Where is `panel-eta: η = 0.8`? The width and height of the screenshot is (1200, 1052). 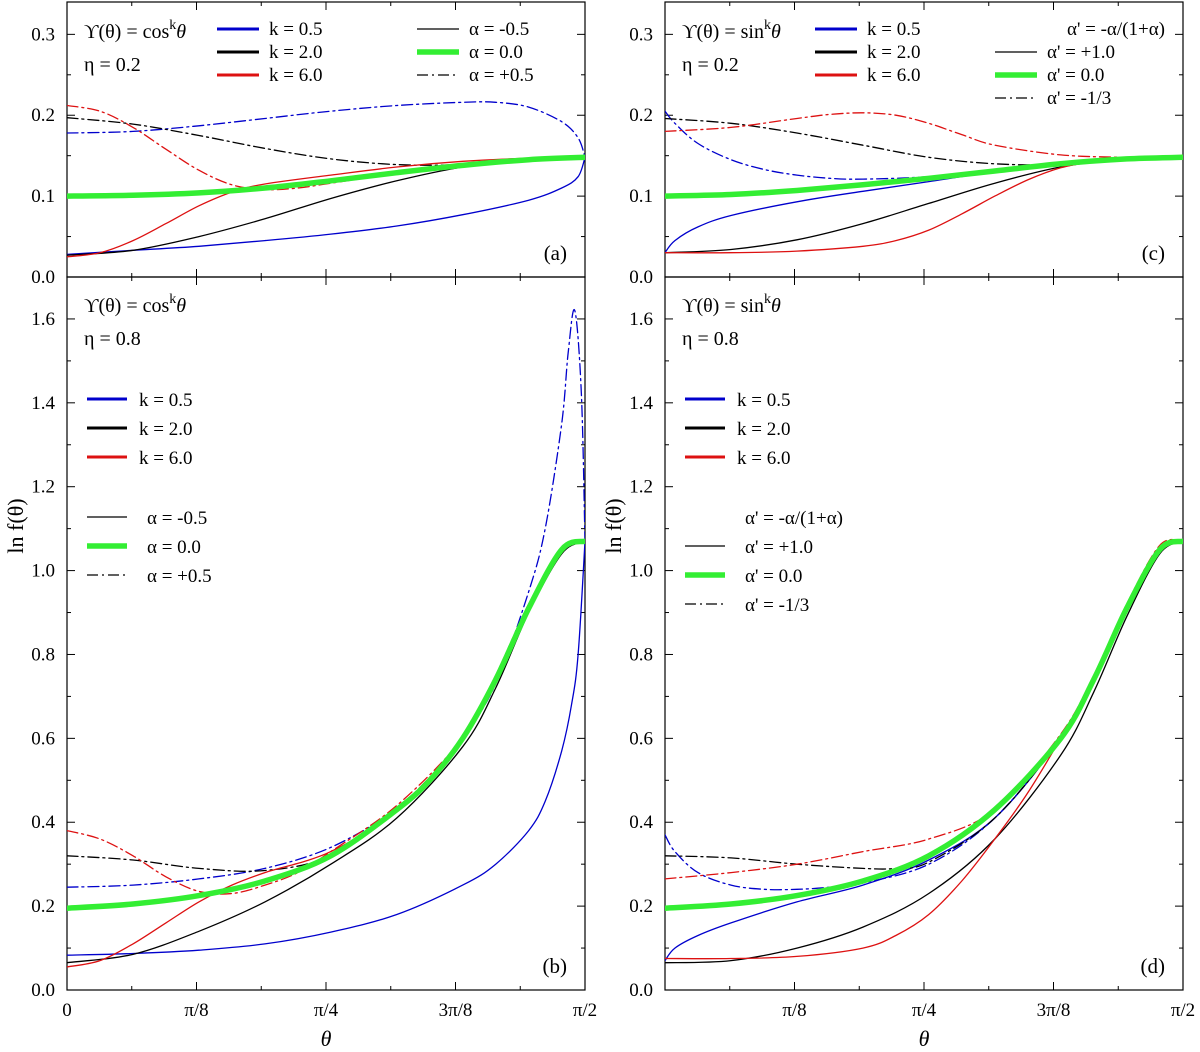
panel-eta: η = 0.8 is located at coordinates (710, 339).